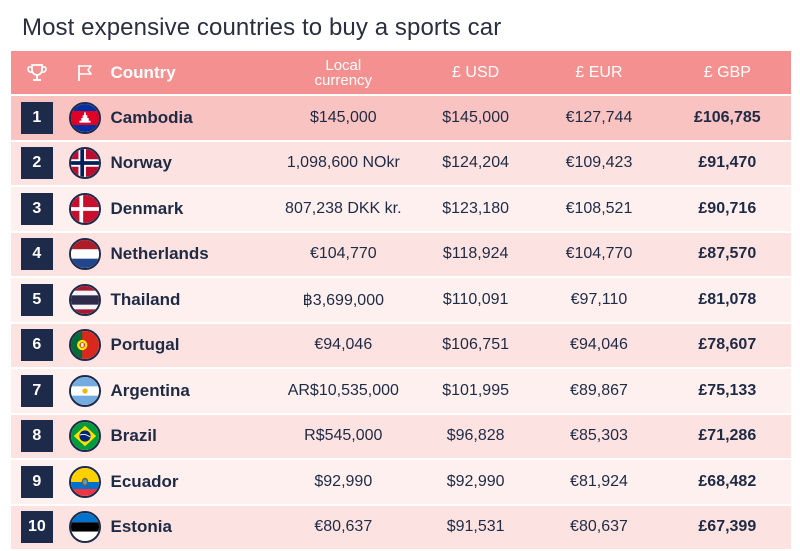  What do you see at coordinates (37, 345) in the screenshot?
I see `rank-badge: 6` at bounding box center [37, 345].